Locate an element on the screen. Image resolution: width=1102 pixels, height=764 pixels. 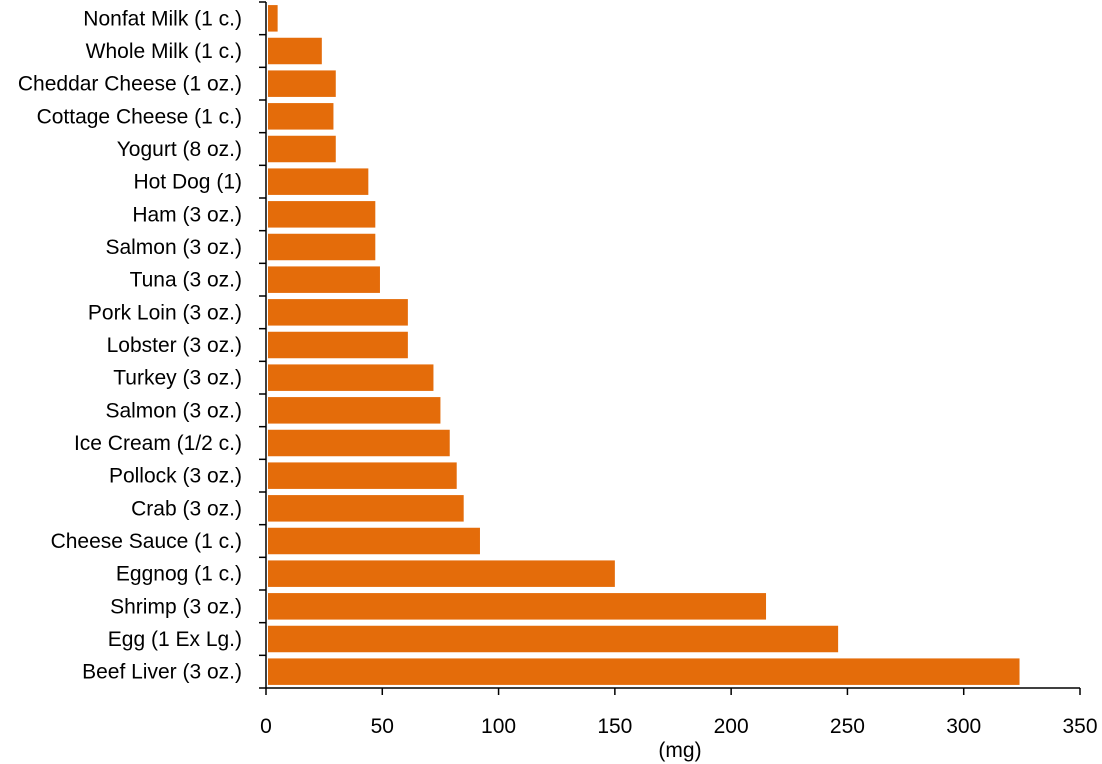
category-label: Nonfat Milk (1 c.) is located at coordinates (162, 18).